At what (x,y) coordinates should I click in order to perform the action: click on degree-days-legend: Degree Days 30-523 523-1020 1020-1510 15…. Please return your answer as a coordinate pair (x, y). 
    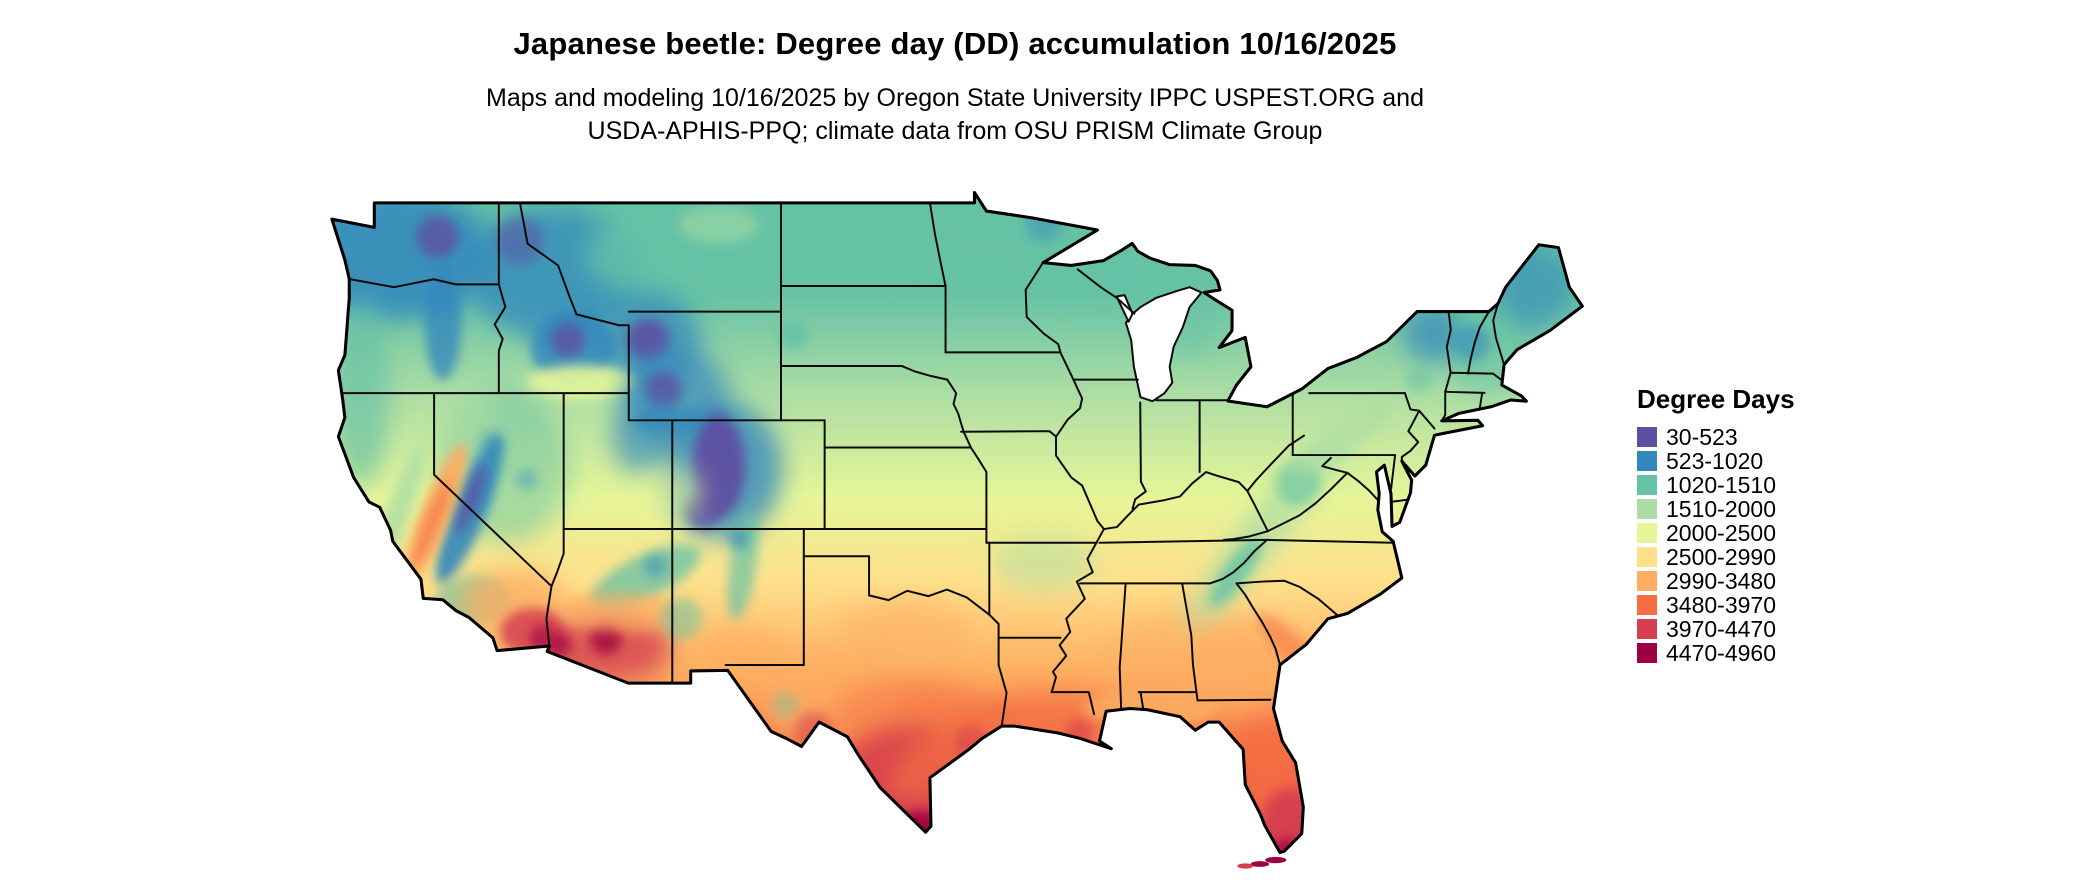
    Looking at the image, I should click on (1716, 524).